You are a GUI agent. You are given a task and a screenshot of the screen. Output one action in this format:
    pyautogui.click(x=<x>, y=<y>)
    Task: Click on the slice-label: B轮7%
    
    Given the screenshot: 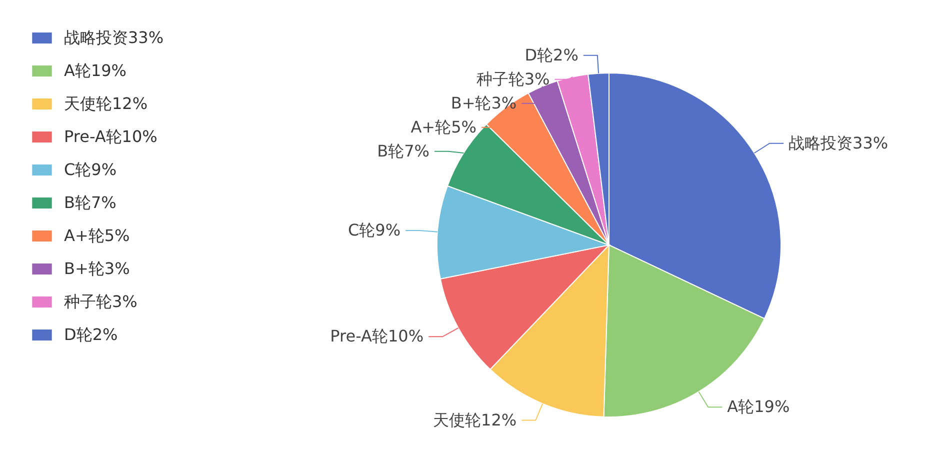 What is the action you would take?
    pyautogui.click(x=403, y=150)
    